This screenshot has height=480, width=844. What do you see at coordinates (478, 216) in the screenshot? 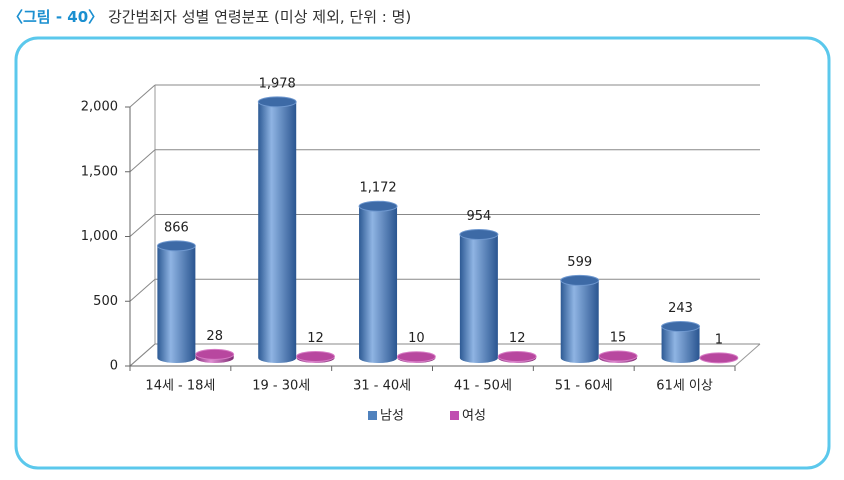
I see `data-label: 954` at bounding box center [478, 216].